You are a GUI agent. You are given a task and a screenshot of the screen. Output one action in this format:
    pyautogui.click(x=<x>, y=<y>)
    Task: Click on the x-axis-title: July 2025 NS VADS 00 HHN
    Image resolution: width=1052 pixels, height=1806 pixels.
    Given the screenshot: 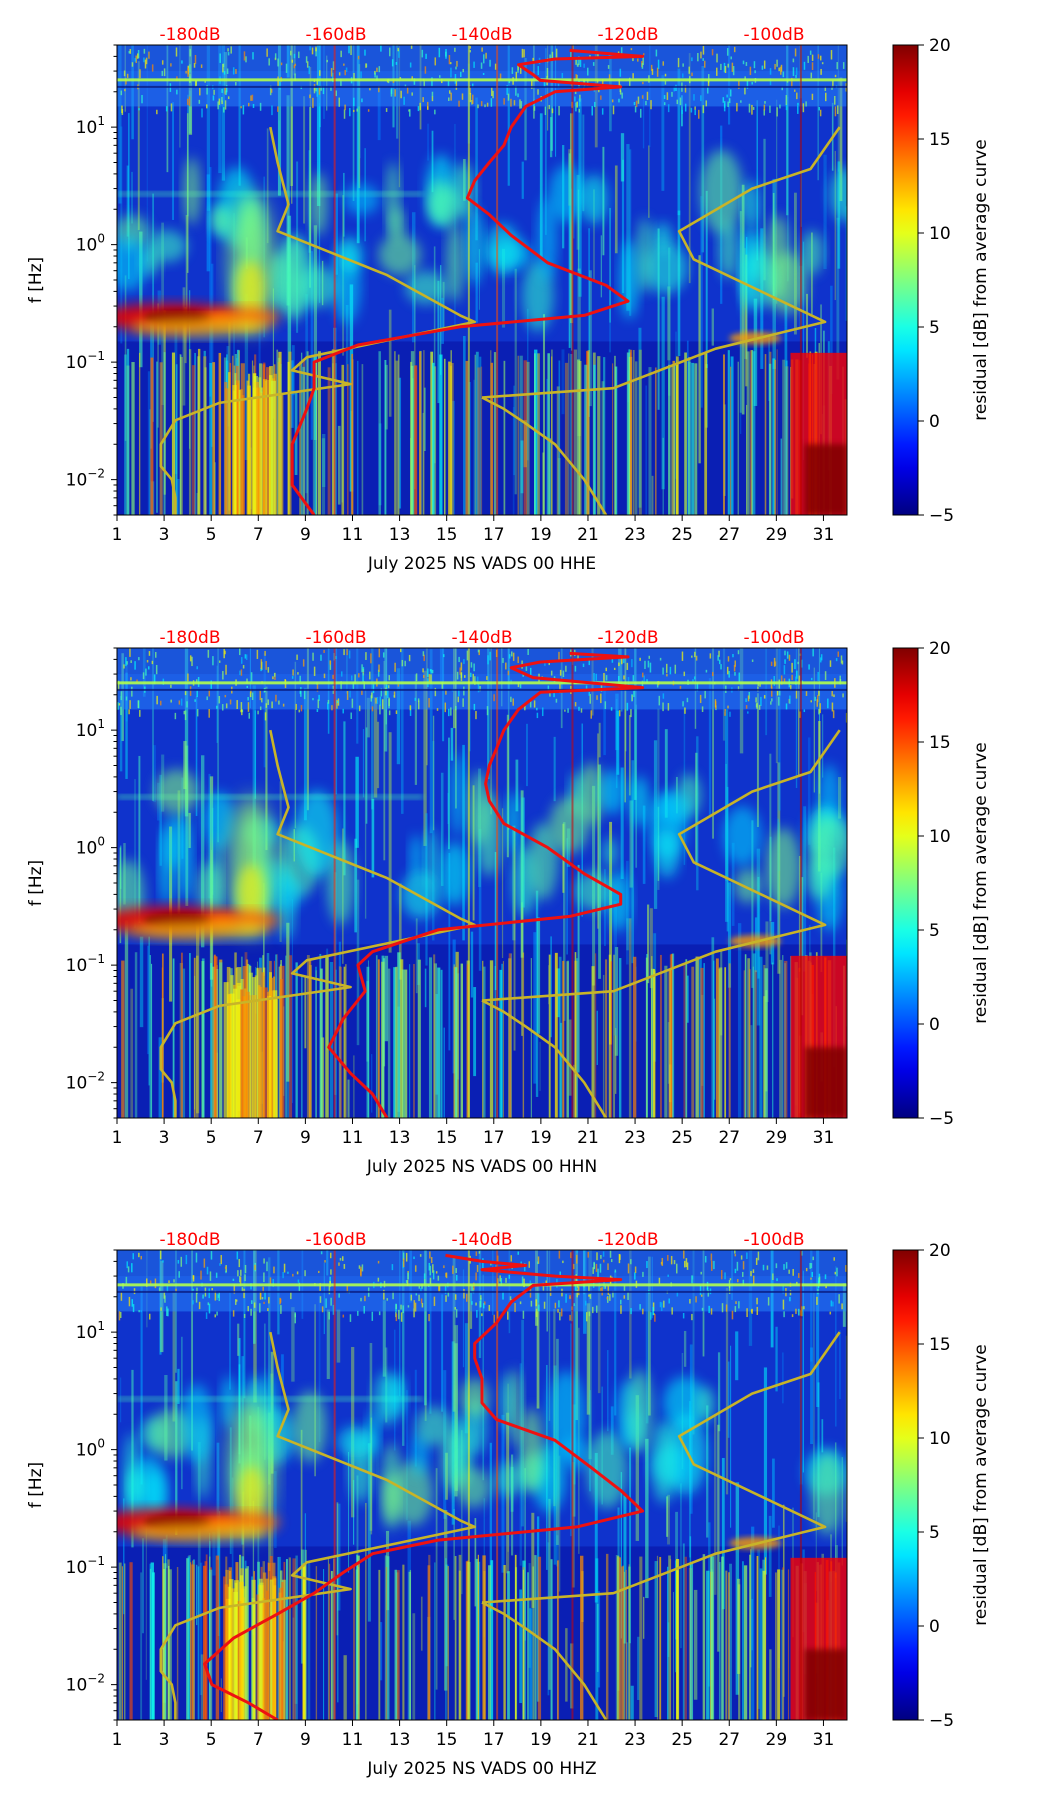 What is the action you would take?
    pyautogui.click(x=481, y=1167)
    